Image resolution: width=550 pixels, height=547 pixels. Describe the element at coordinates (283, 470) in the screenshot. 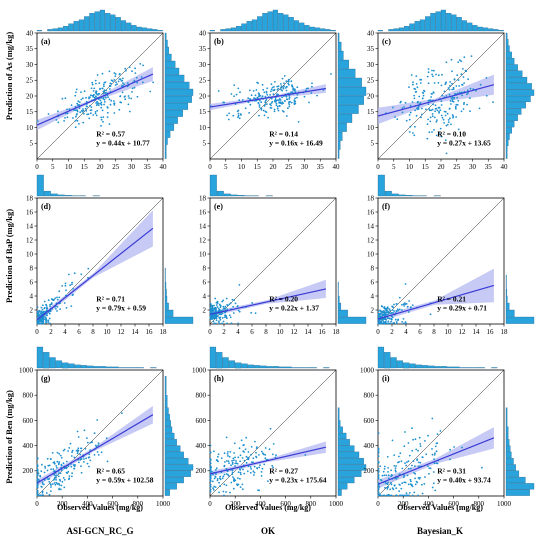

I see `r-squared-label: R² = 0.27` at that location.